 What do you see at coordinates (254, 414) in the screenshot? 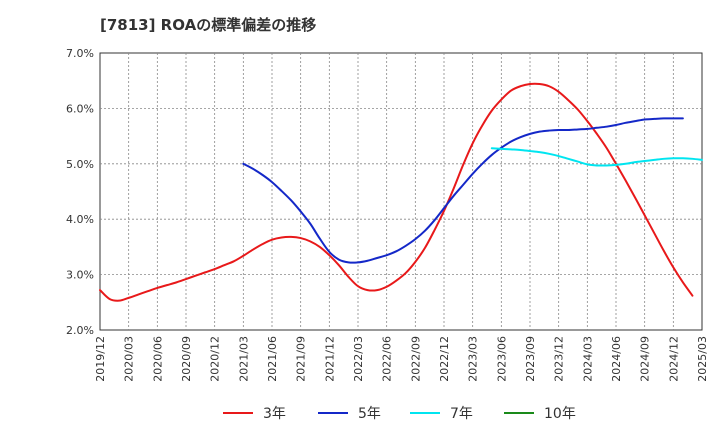
I see `legend-item: 3年` at bounding box center [254, 414].